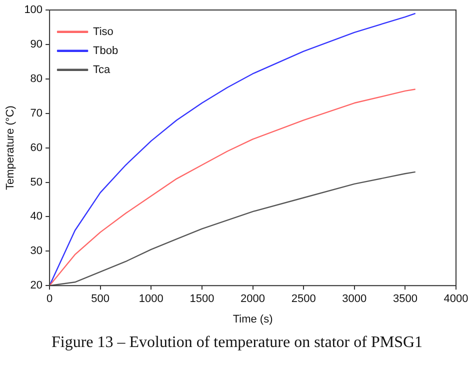  What do you see at coordinates (102, 70) in the screenshot?
I see `legend-label: Tca` at bounding box center [102, 70].